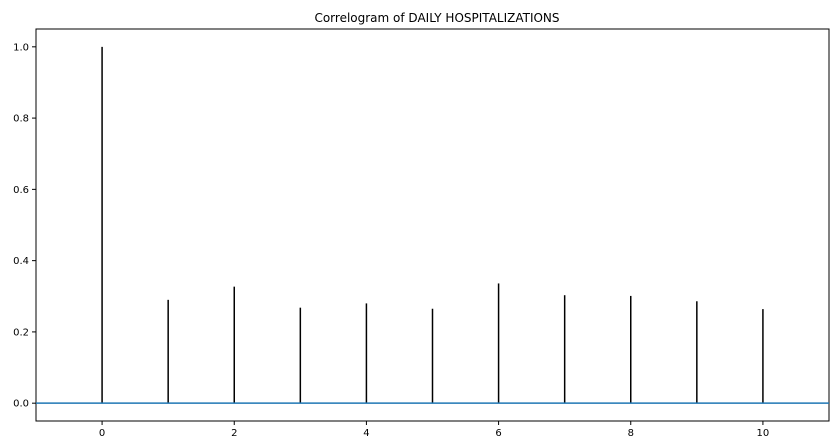 This screenshot has height=441, width=830. I want to click on y-tick-label: 0.0, so click(21, 404).